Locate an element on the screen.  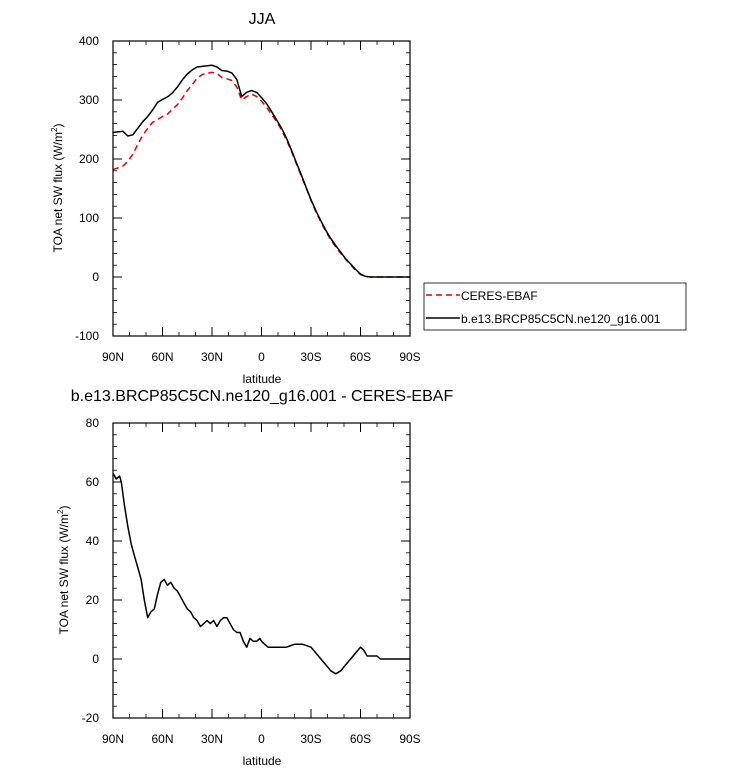
bottom-panel-y-tick-labels: 80 60 40 20 0 -20 is located at coordinates (91, 570).